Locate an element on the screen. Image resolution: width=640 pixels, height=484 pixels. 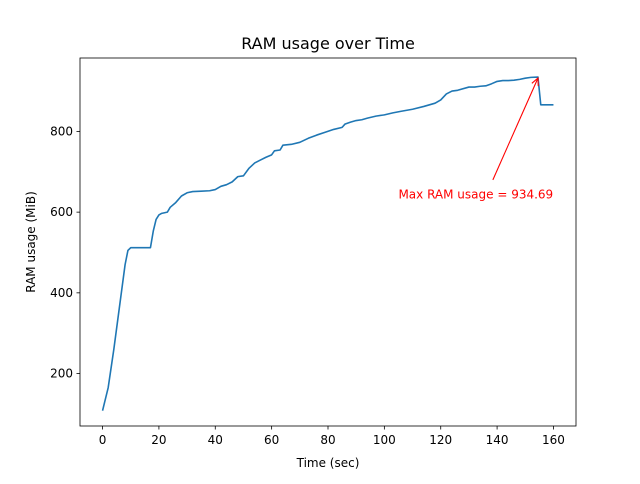
y-tick-label: 600 is located at coordinates (61, 212).